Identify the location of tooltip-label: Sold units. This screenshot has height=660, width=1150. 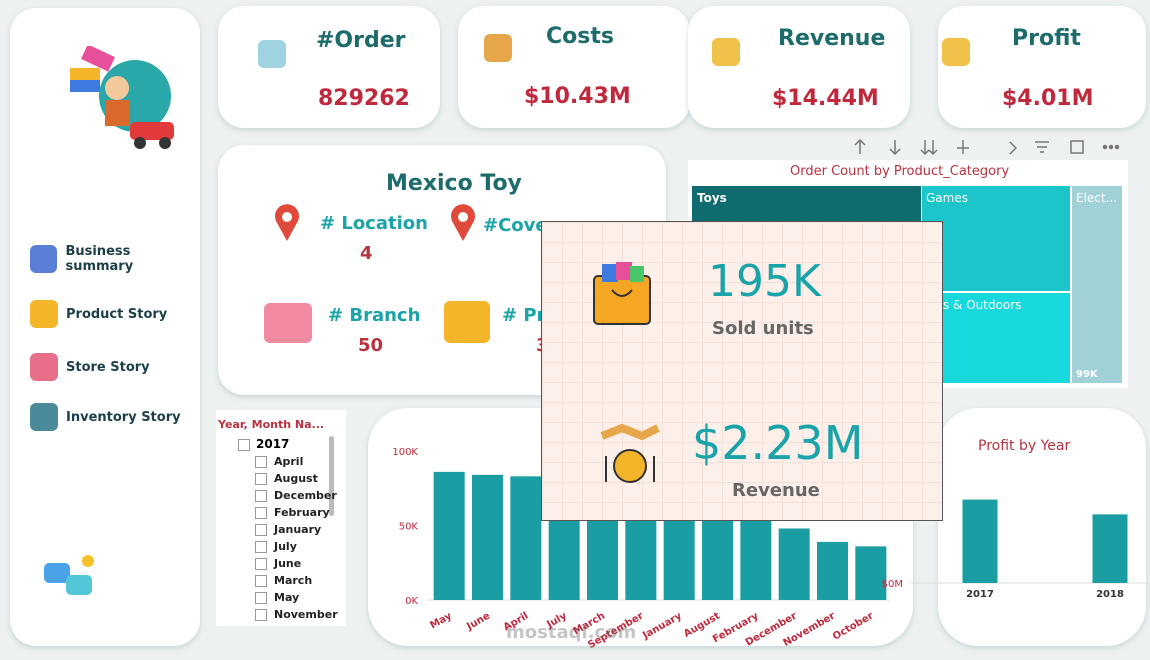
(763, 328).